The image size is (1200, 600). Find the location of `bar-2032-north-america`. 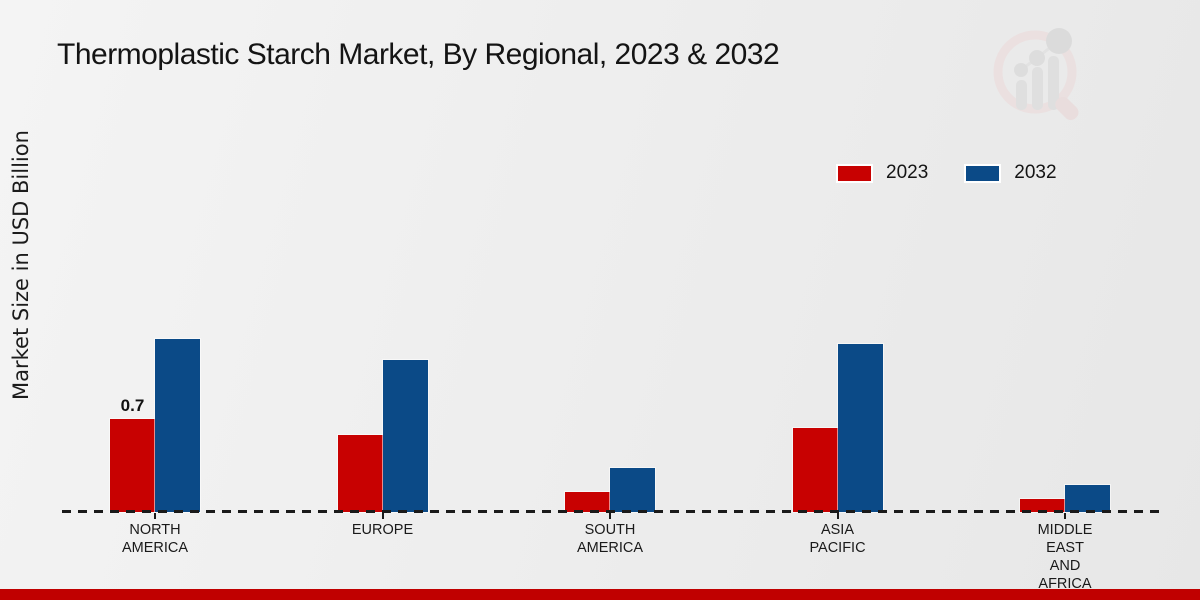

bar-2032-north-america is located at coordinates (177, 425).